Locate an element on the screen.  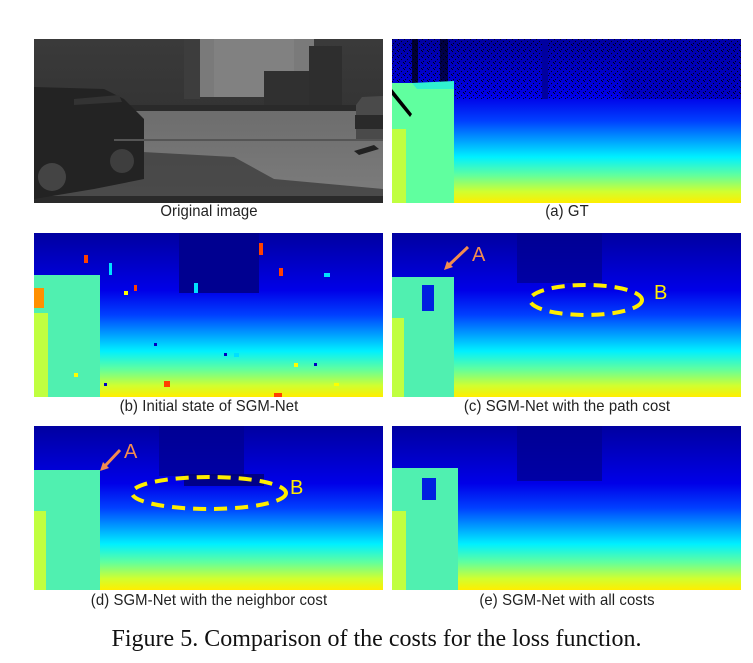
all-costs-disparity-map is located at coordinates (566, 508).